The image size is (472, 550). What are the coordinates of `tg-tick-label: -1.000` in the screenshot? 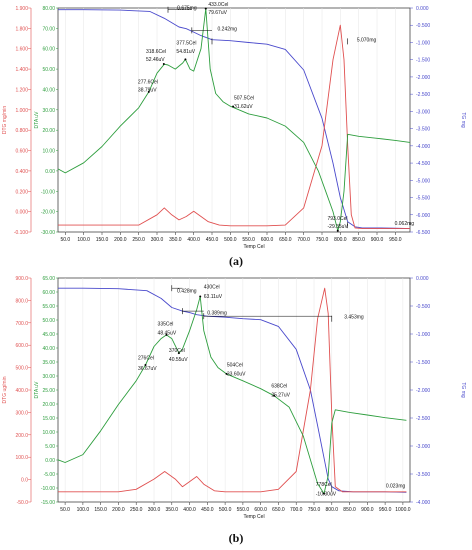 It's located at (423, 43).